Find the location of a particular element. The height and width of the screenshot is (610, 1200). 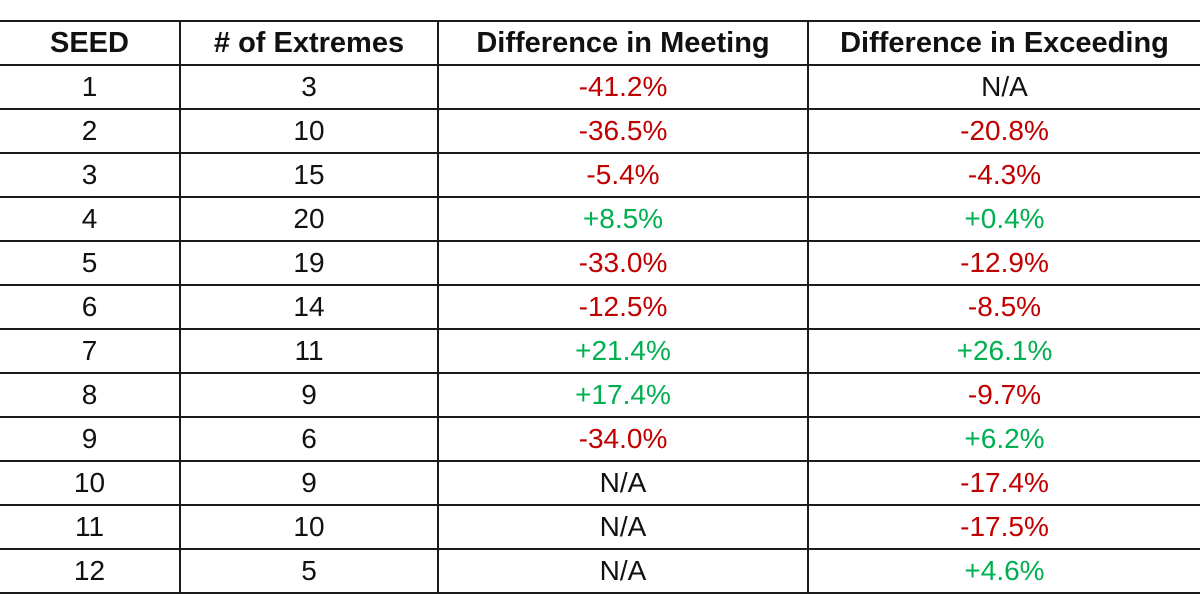

cell-extremes: 6 is located at coordinates (309, 439).